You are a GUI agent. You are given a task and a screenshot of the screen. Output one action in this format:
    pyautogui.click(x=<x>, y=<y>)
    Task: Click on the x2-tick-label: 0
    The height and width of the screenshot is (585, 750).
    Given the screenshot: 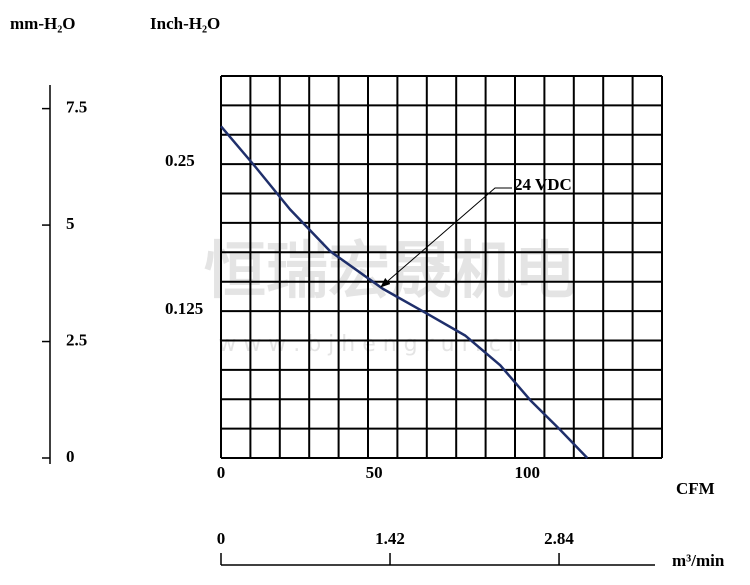 What is the action you would take?
    pyautogui.click(x=221, y=538)
    